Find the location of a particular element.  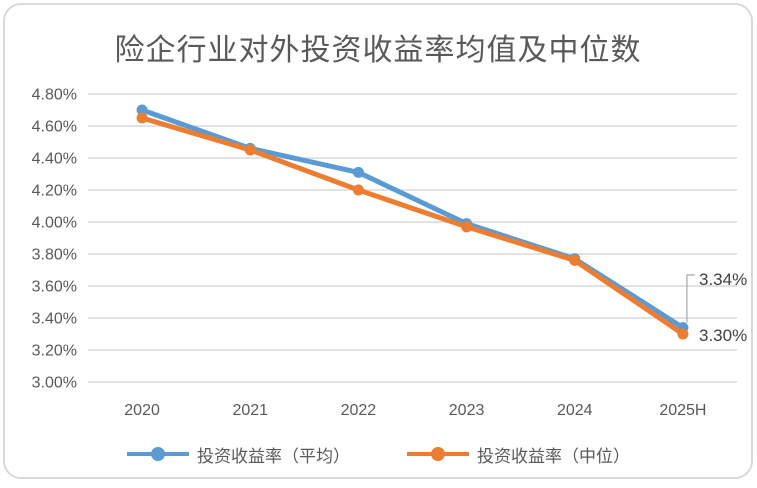

x-axis-tick-label: 2021 is located at coordinates (250, 410).